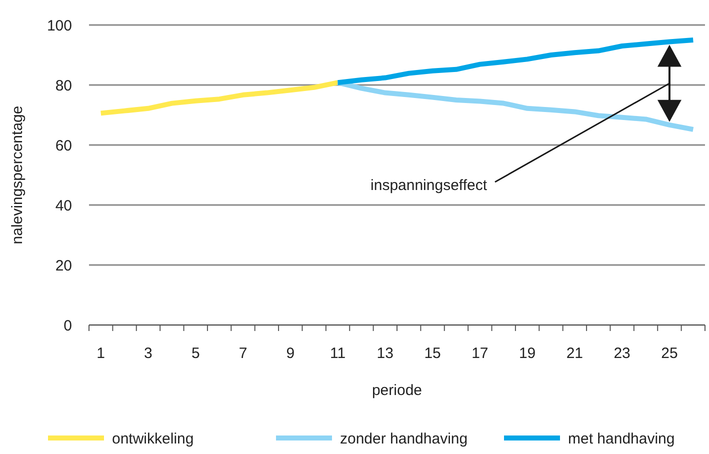  What do you see at coordinates (621, 439) in the screenshot?
I see `legend-label: met handhaving` at bounding box center [621, 439].